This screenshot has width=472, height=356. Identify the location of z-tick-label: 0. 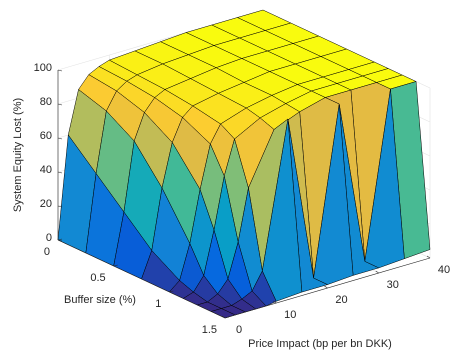
(49, 238).